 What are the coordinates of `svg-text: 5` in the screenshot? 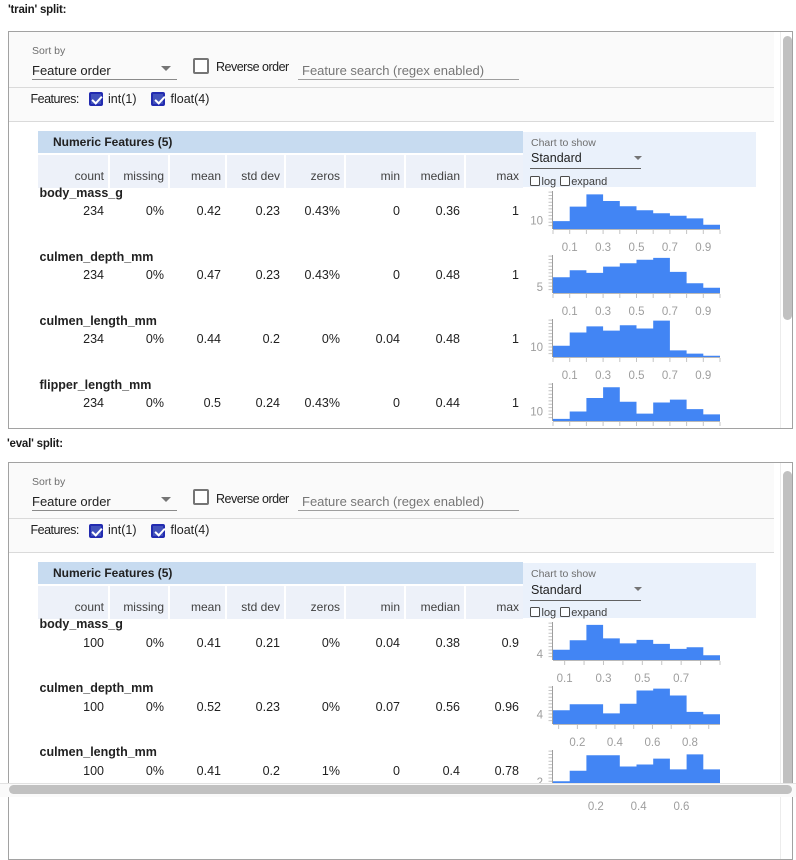 It's located at (540, 288).